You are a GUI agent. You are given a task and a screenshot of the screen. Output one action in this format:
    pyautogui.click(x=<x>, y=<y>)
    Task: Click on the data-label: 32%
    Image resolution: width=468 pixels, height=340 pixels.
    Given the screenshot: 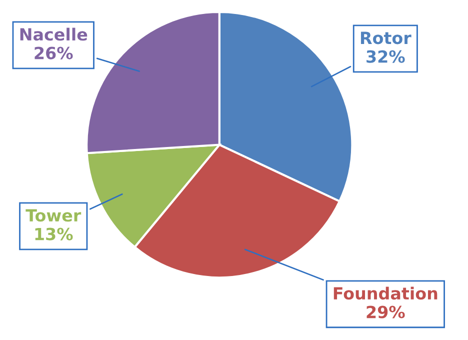 What is the action you would take?
    pyautogui.click(x=385, y=56)
    